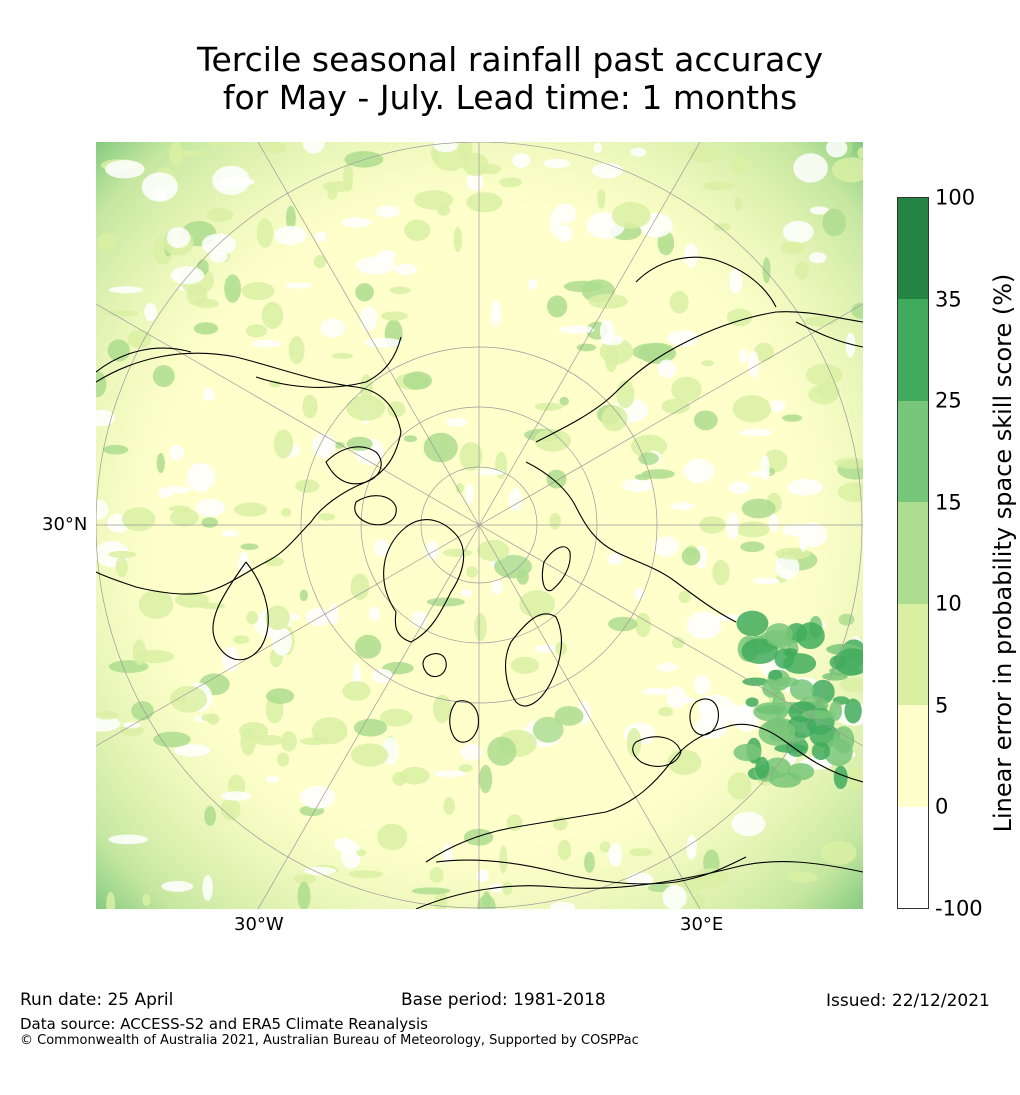  What do you see at coordinates (434, 665) in the screenshot?
I see `svalbard-coast` at bounding box center [434, 665].